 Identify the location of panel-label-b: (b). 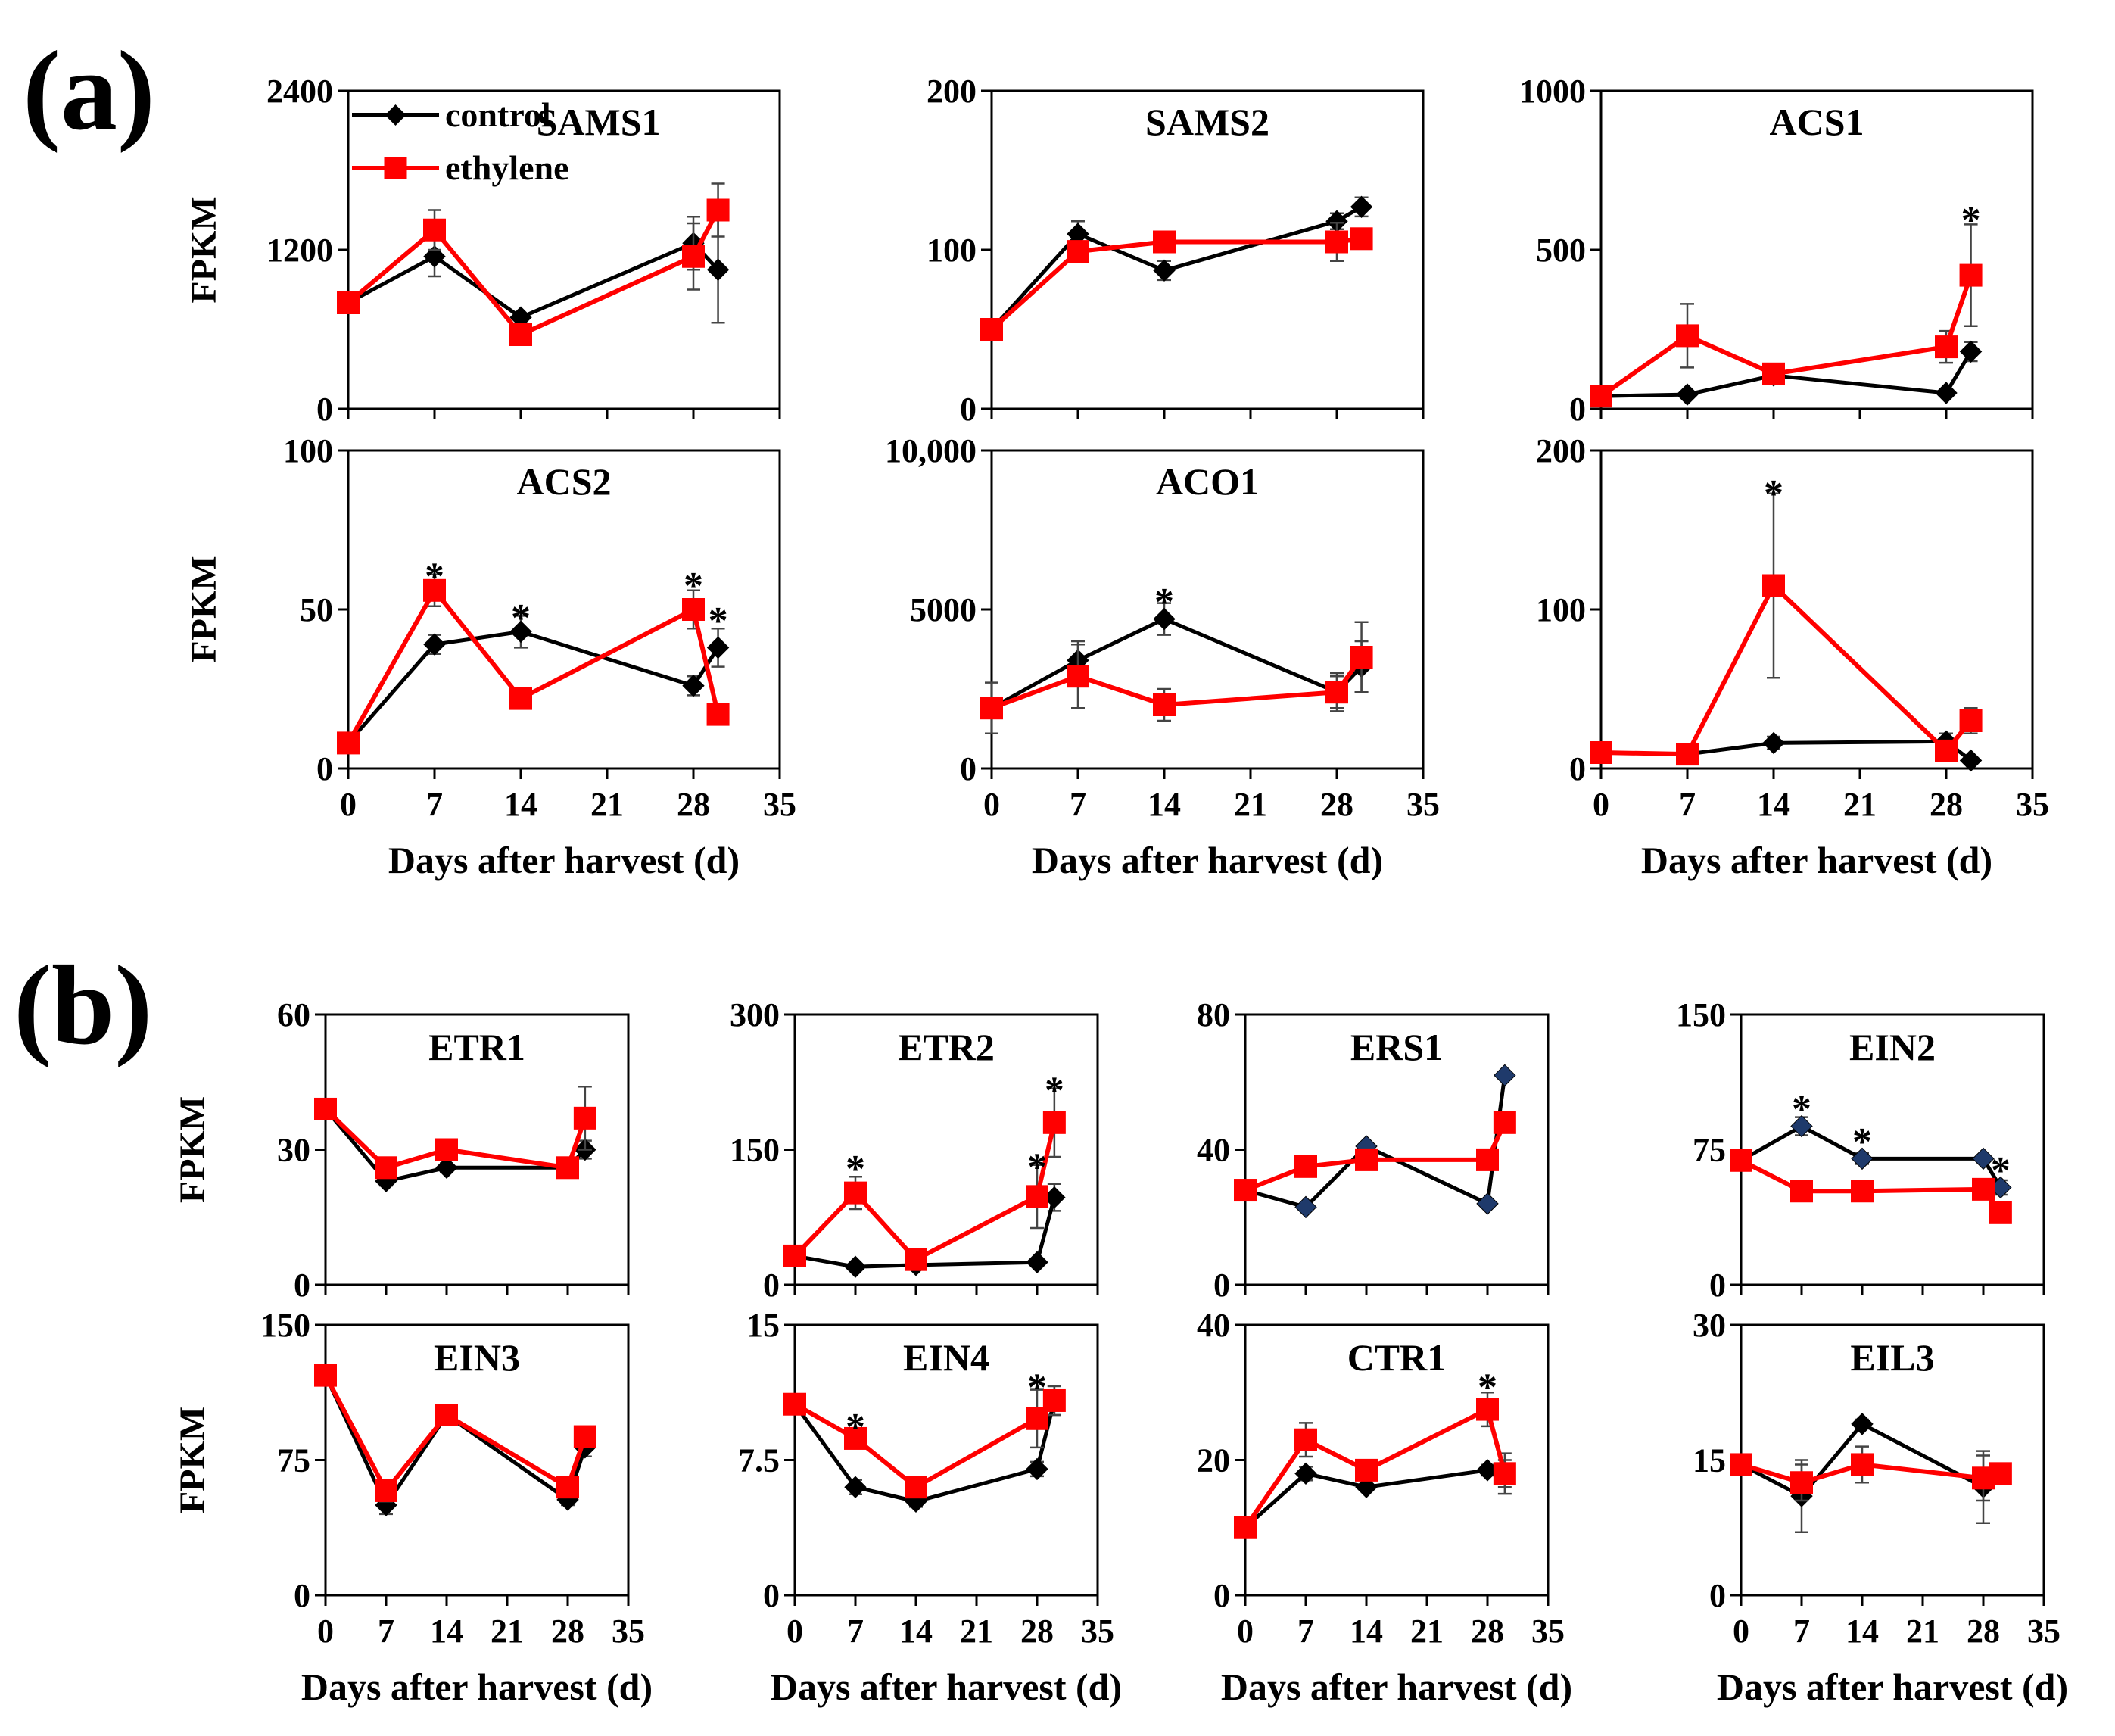
(83, 1005).